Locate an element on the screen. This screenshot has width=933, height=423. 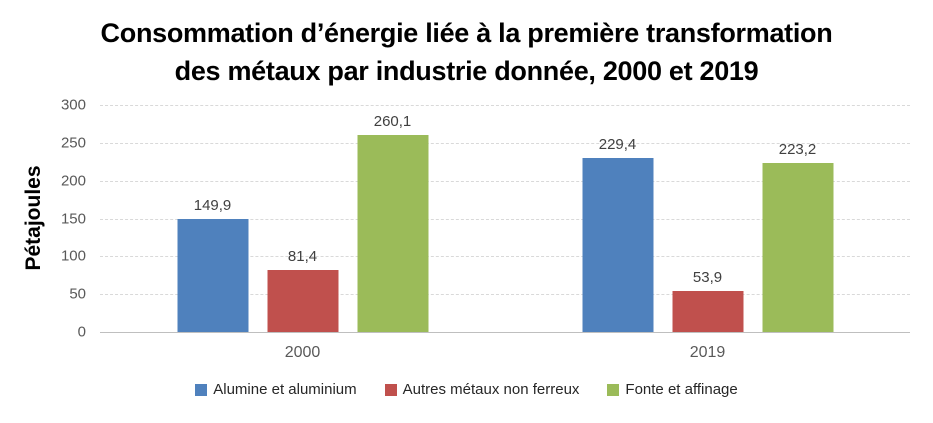
bar-group-2019: 229,4 53,9 223,2 is located at coordinates (707, 218).